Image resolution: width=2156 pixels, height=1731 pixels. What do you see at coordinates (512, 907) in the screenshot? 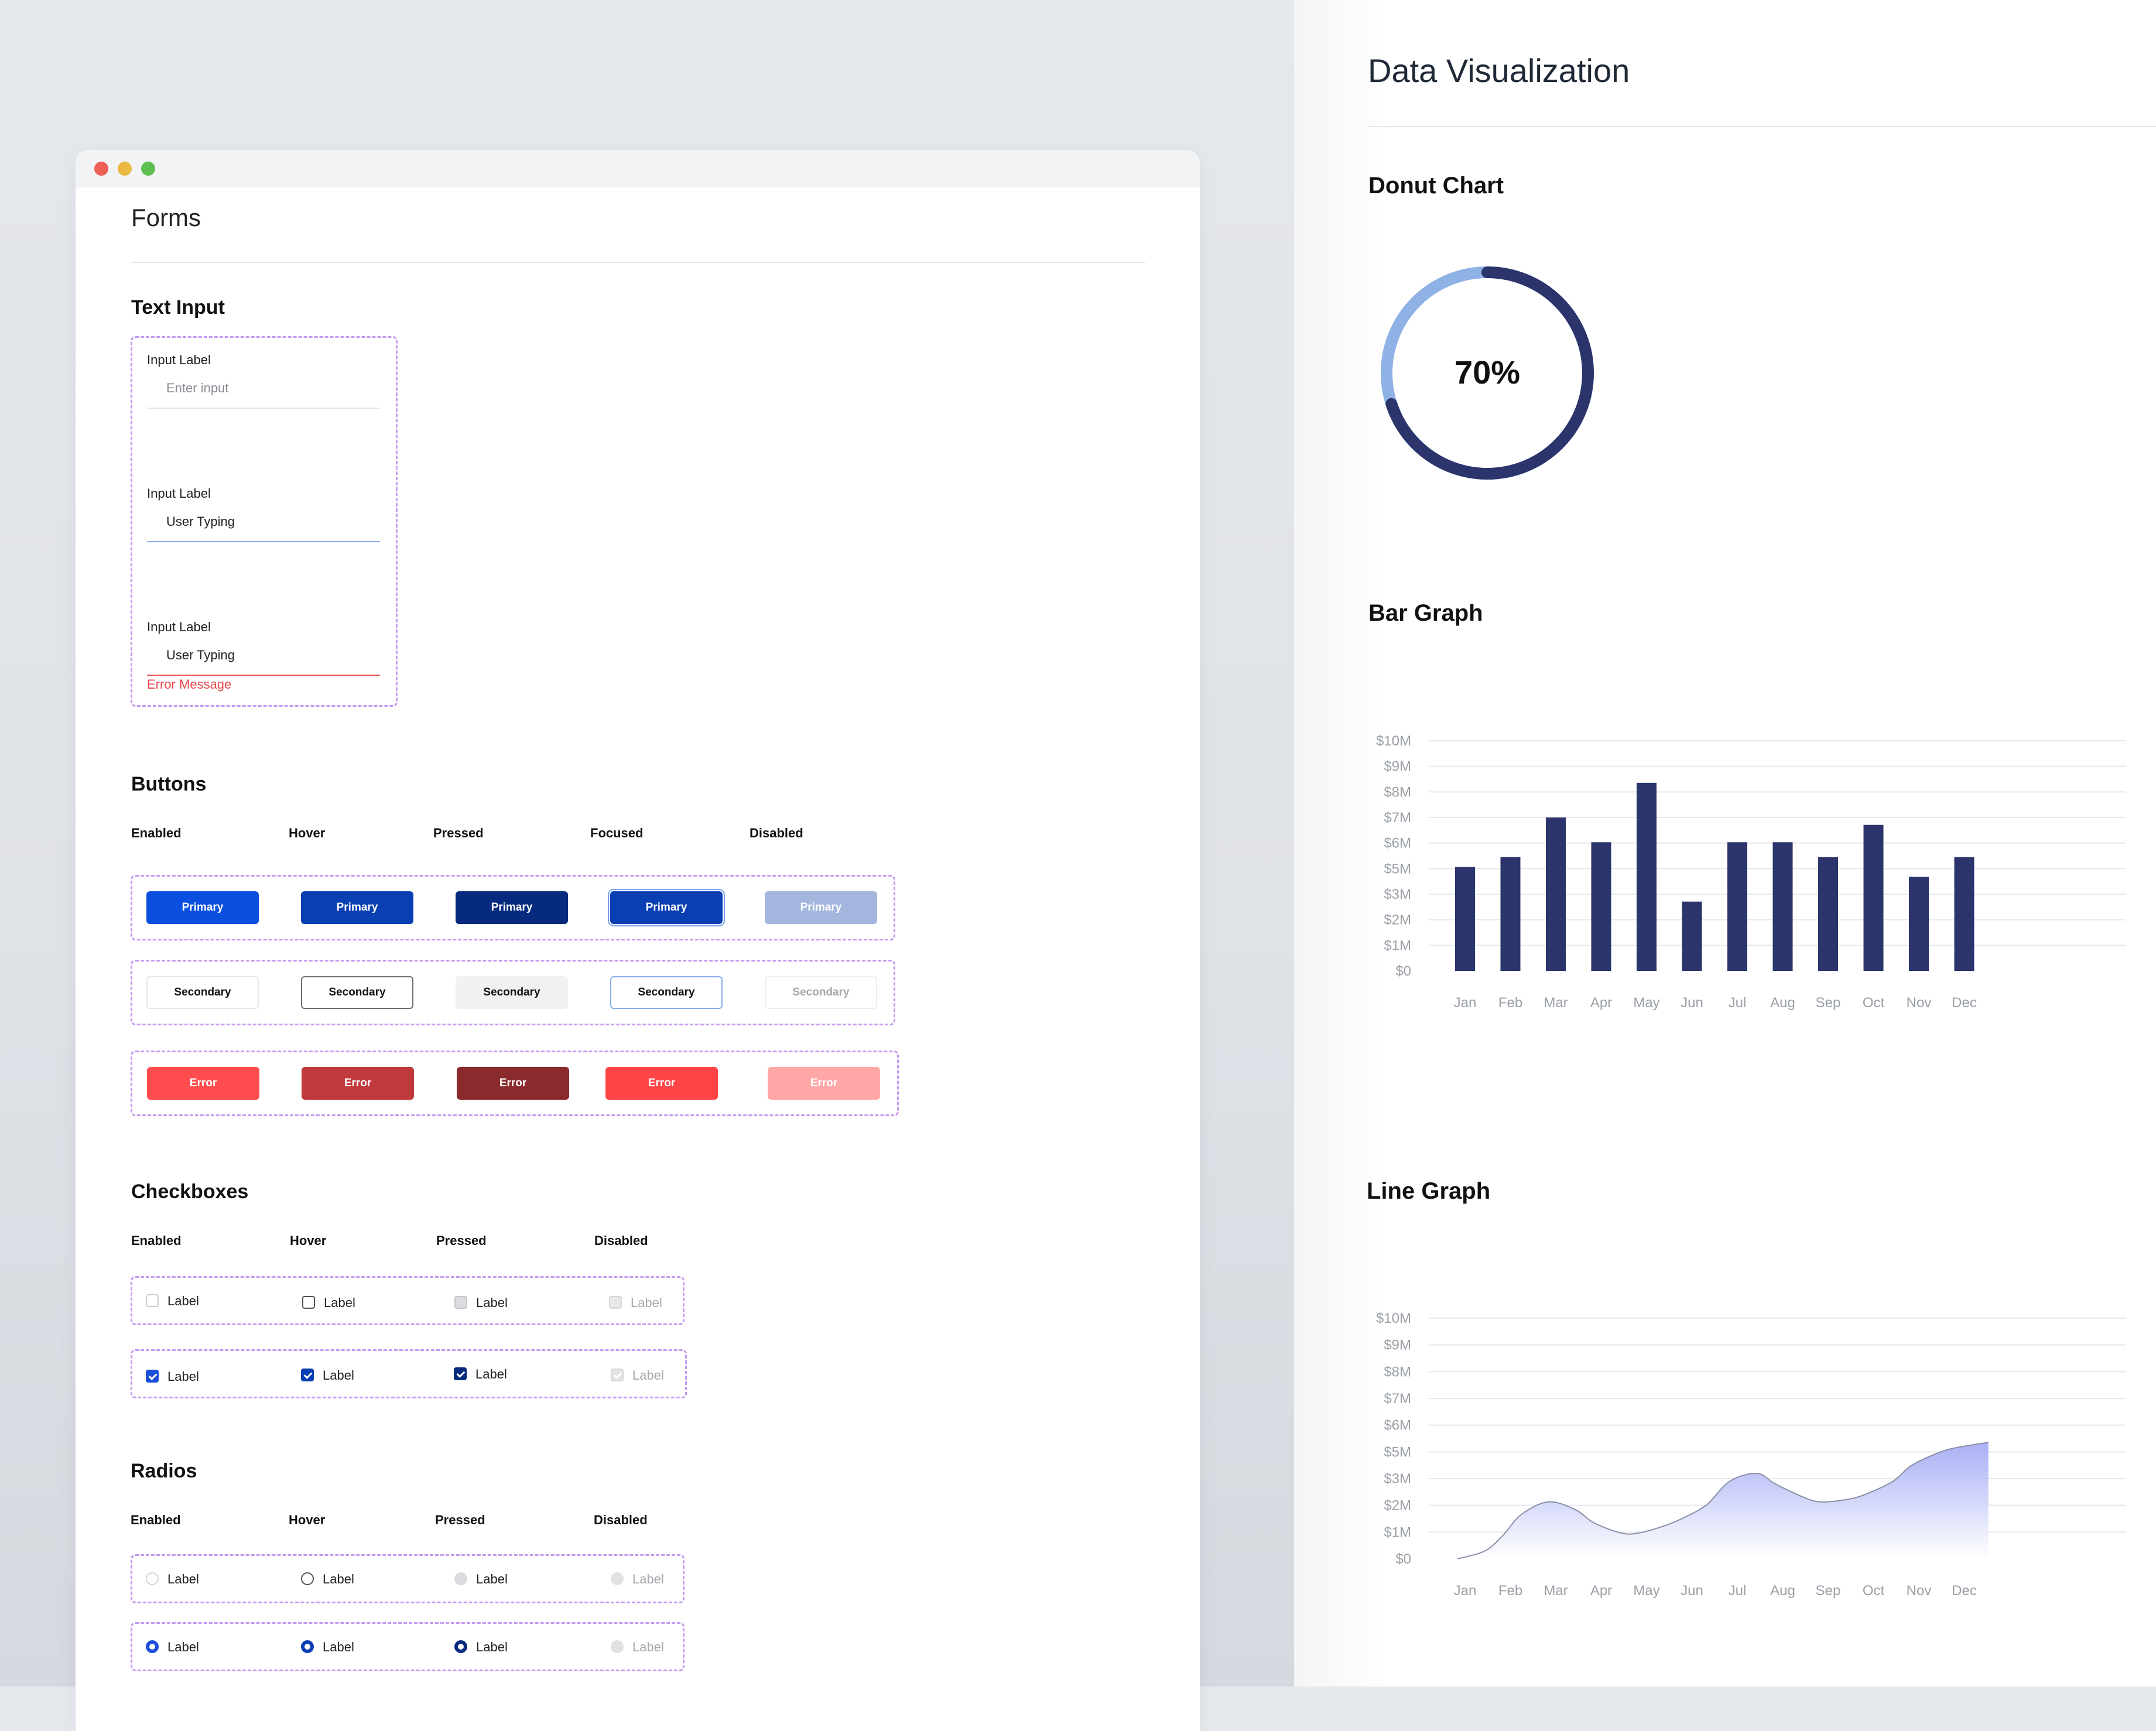
I see `primary-button-pressed: Primary` at bounding box center [512, 907].